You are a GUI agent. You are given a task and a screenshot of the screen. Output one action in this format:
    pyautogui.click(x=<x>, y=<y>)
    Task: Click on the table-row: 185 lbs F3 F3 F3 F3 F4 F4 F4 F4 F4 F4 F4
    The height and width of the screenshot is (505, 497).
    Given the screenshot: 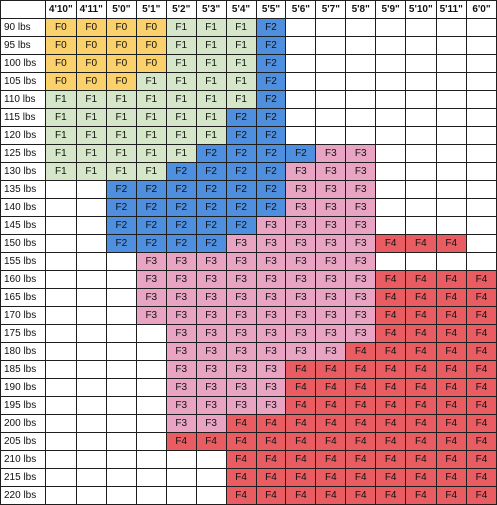 What is the action you would take?
    pyautogui.click(x=248, y=369)
    